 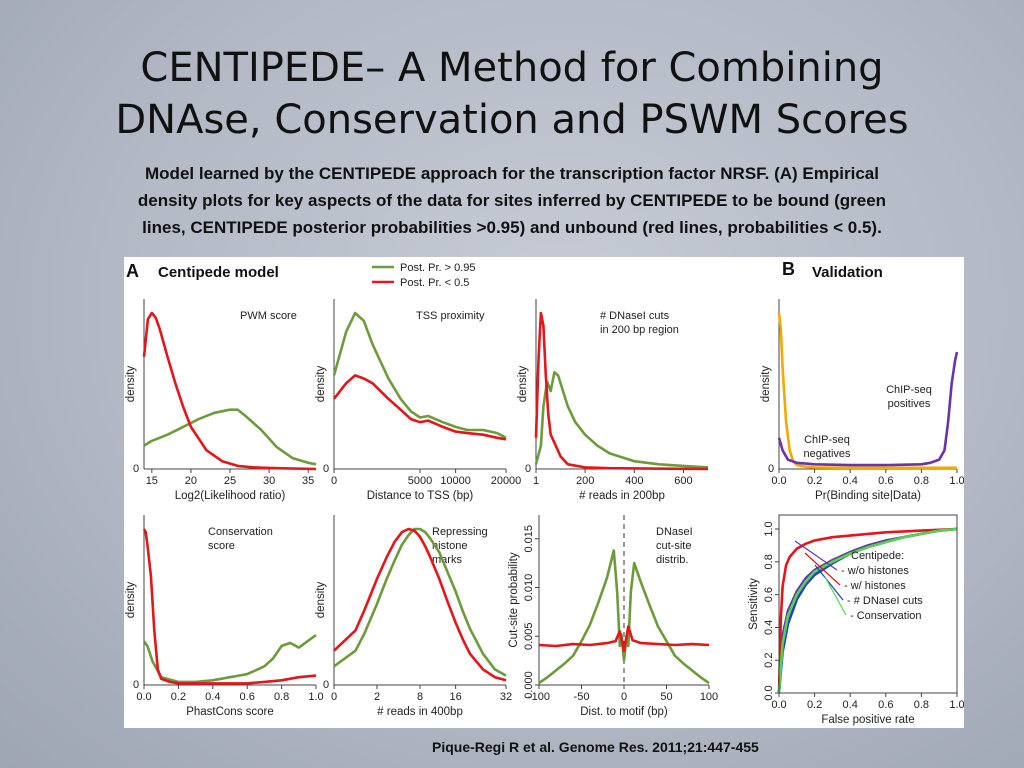 I want to click on x-tick-label: 32, so click(x=506, y=697).